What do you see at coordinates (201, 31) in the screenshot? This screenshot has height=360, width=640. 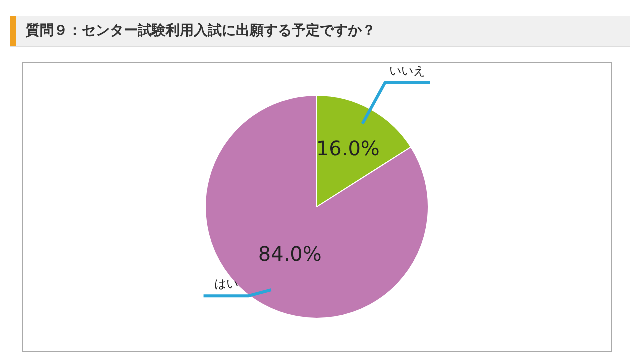 I see `chart-title: 質問９：センター試験利用入試に出願する予定ですか？` at bounding box center [201, 31].